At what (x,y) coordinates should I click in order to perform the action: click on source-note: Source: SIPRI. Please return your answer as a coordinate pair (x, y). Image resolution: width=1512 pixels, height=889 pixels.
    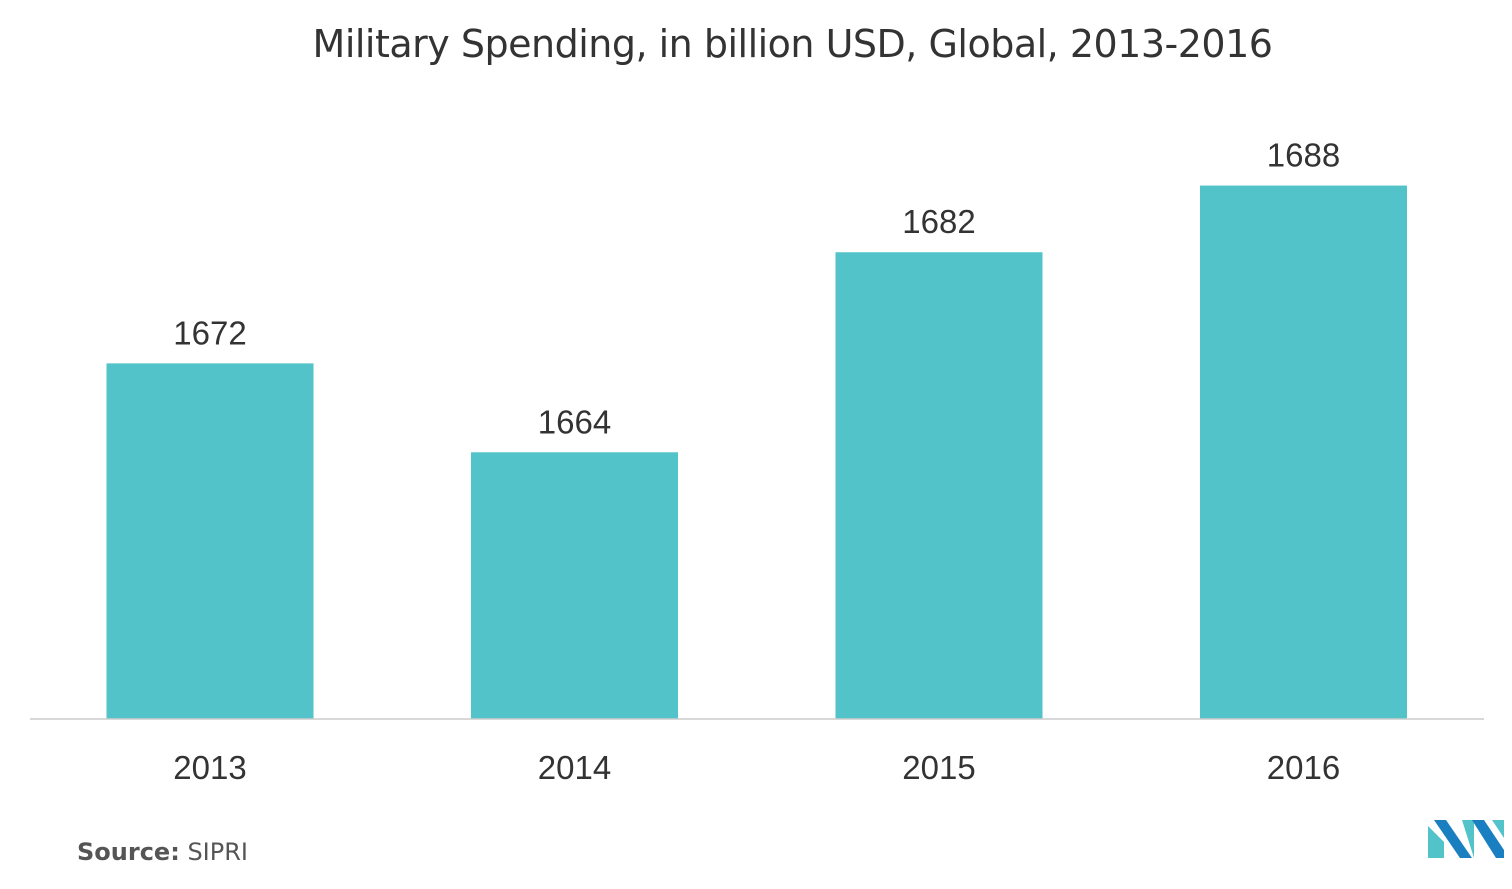
    Looking at the image, I should click on (162, 852).